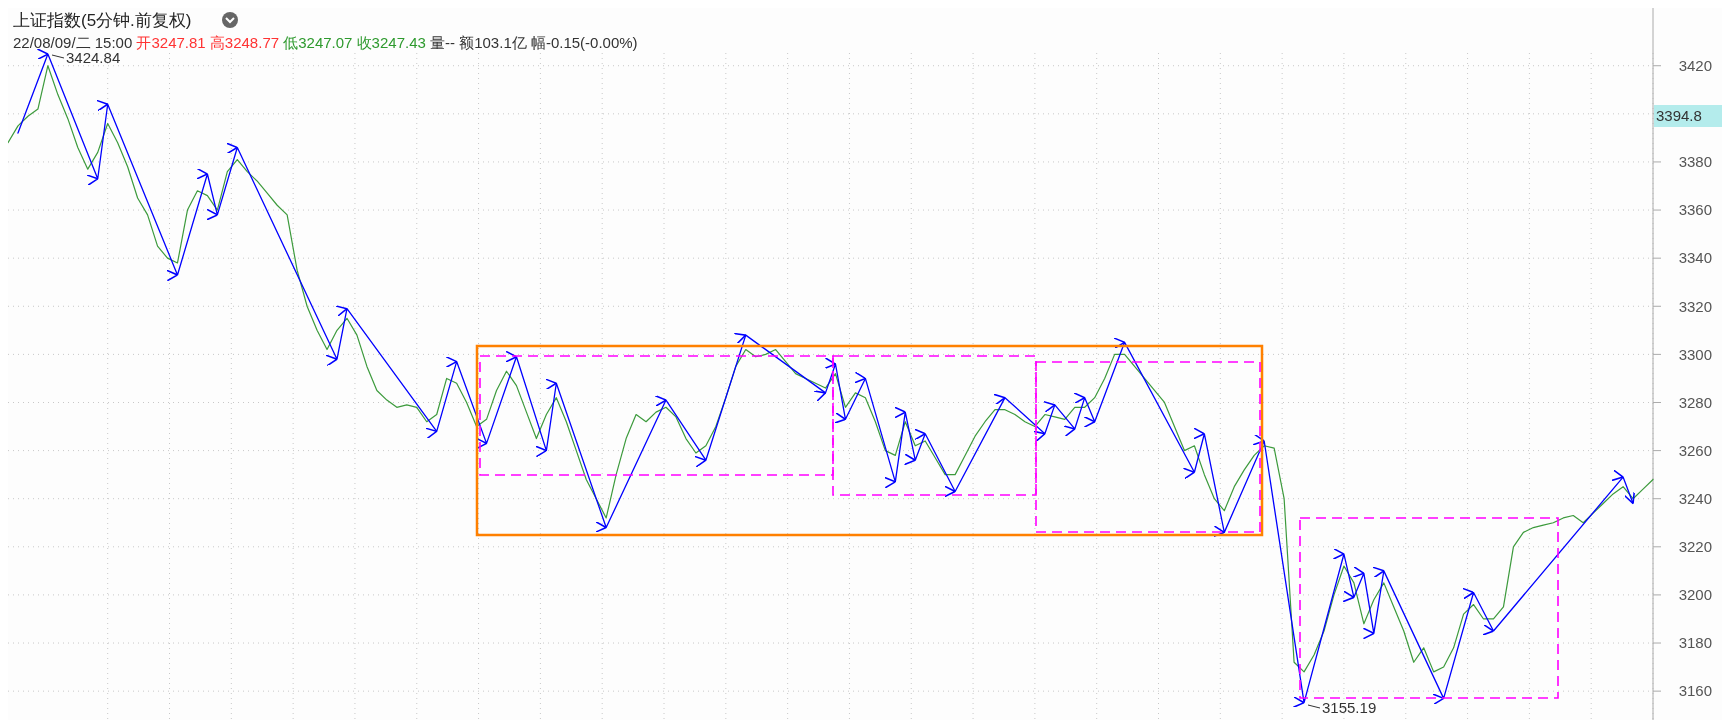  Describe the element at coordinates (1695, 210) in the screenshot. I see `y-tick-label: 3360` at that location.